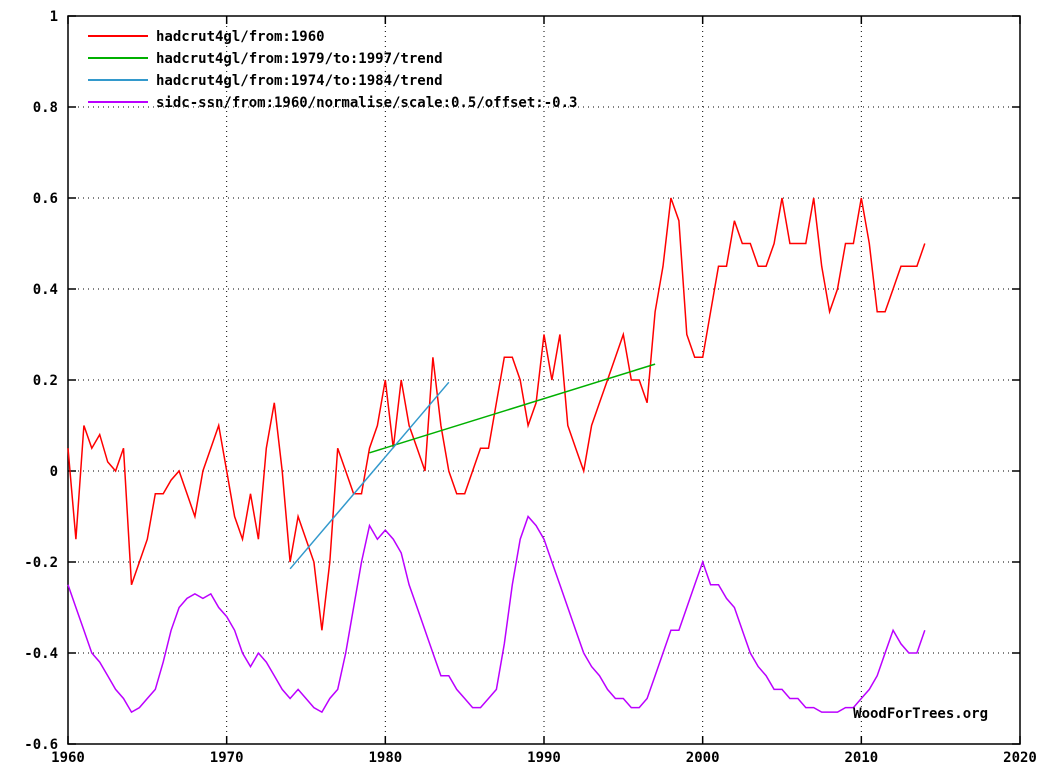 Image resolution: width=1047 pixels, height=780 pixels. Describe the element at coordinates (45, 290) in the screenshot. I see `y-tick-label: 0.4` at that location.